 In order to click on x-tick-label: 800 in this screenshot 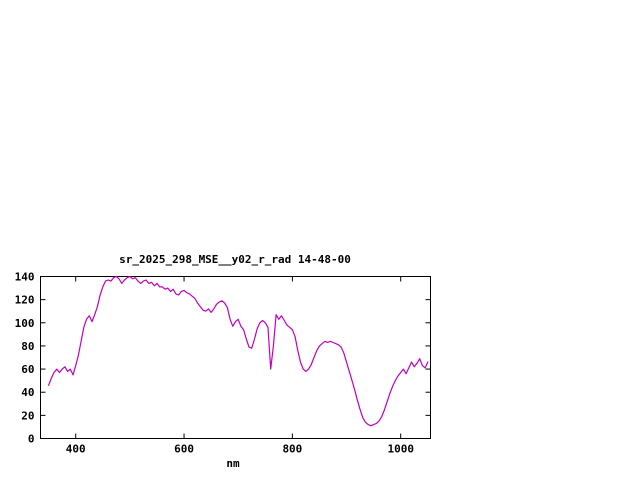, I will do `click(292, 449)`.